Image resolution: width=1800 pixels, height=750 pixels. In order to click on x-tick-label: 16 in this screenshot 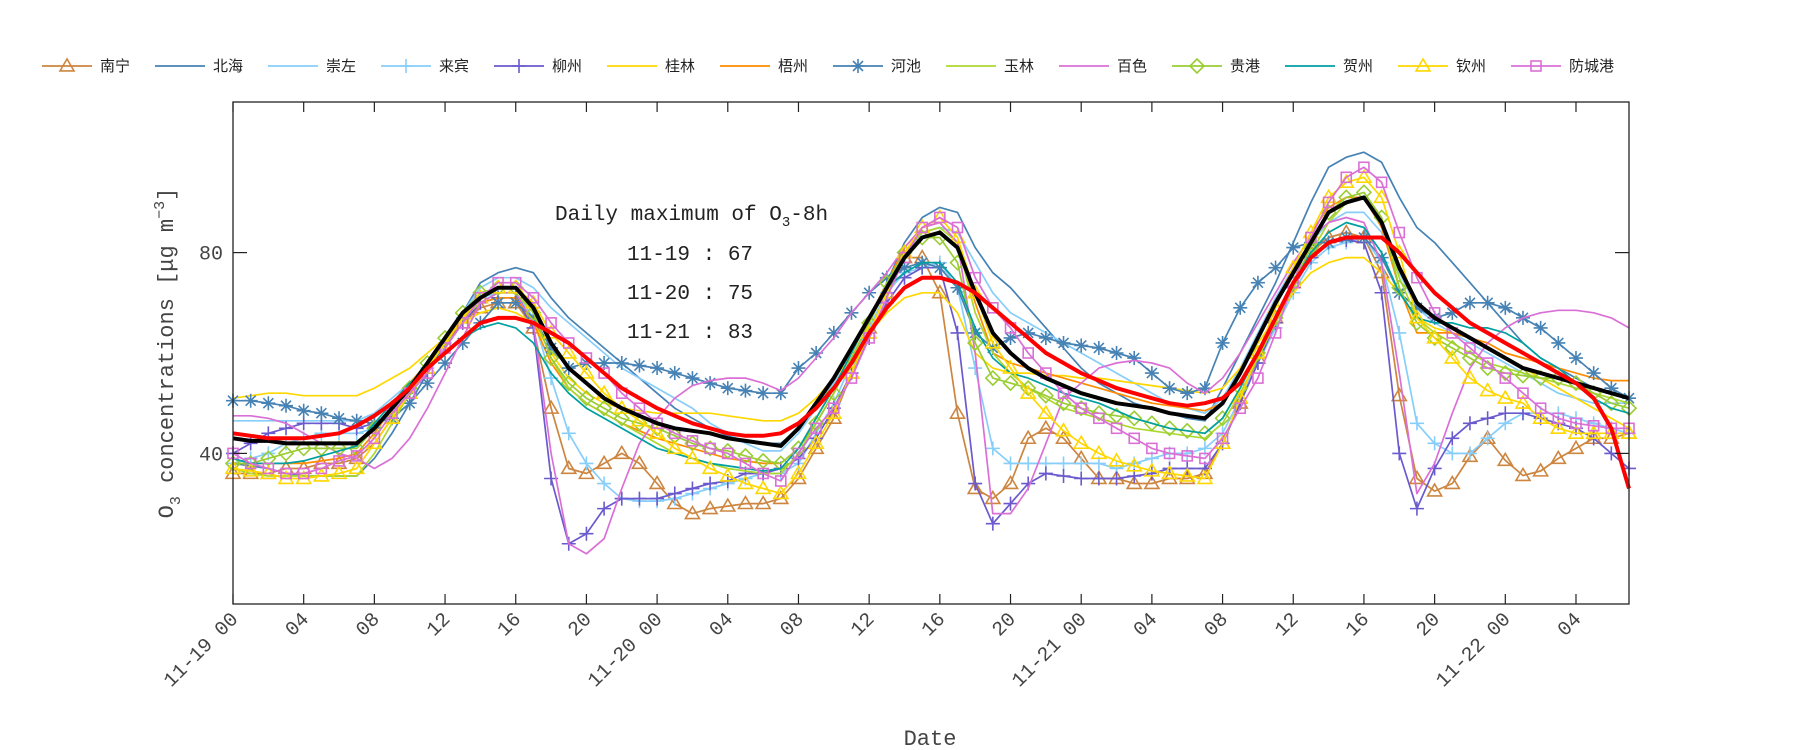, I will do `click(509, 625)`.